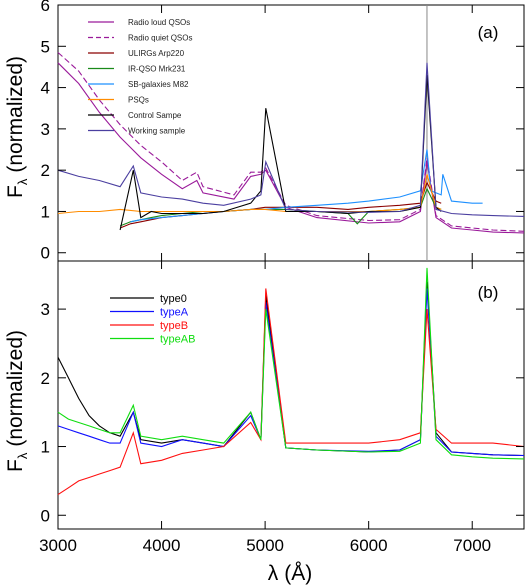  What do you see at coordinates (369, 545) in the screenshot?
I see `xtick-label-3: 6000` at bounding box center [369, 545].